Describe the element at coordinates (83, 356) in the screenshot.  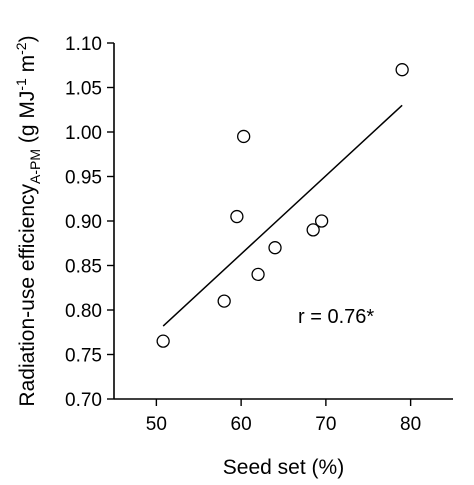
I see `y-tick-label: 0.75` at that location.